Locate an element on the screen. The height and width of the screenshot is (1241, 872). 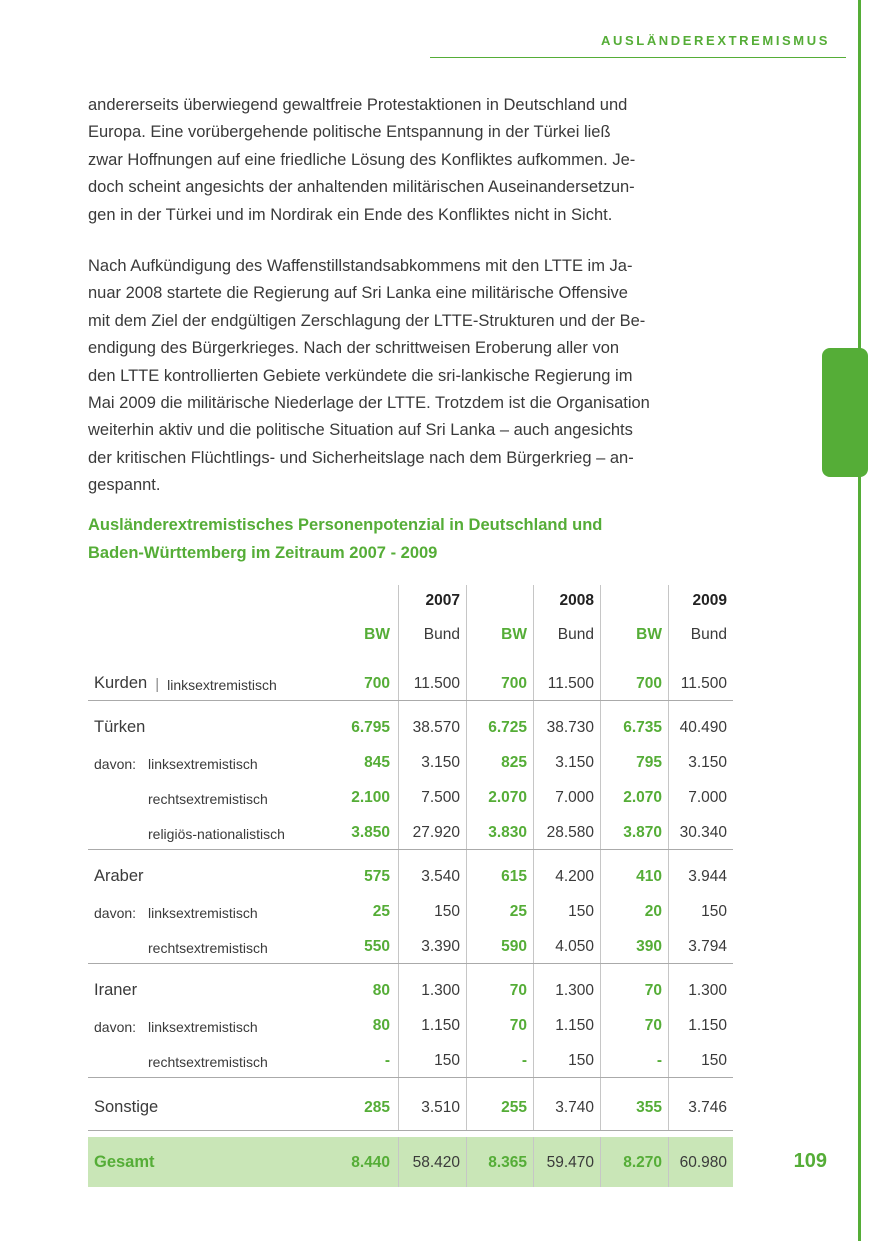
bund-value: 3.740 is located at coordinates (566, 1104).